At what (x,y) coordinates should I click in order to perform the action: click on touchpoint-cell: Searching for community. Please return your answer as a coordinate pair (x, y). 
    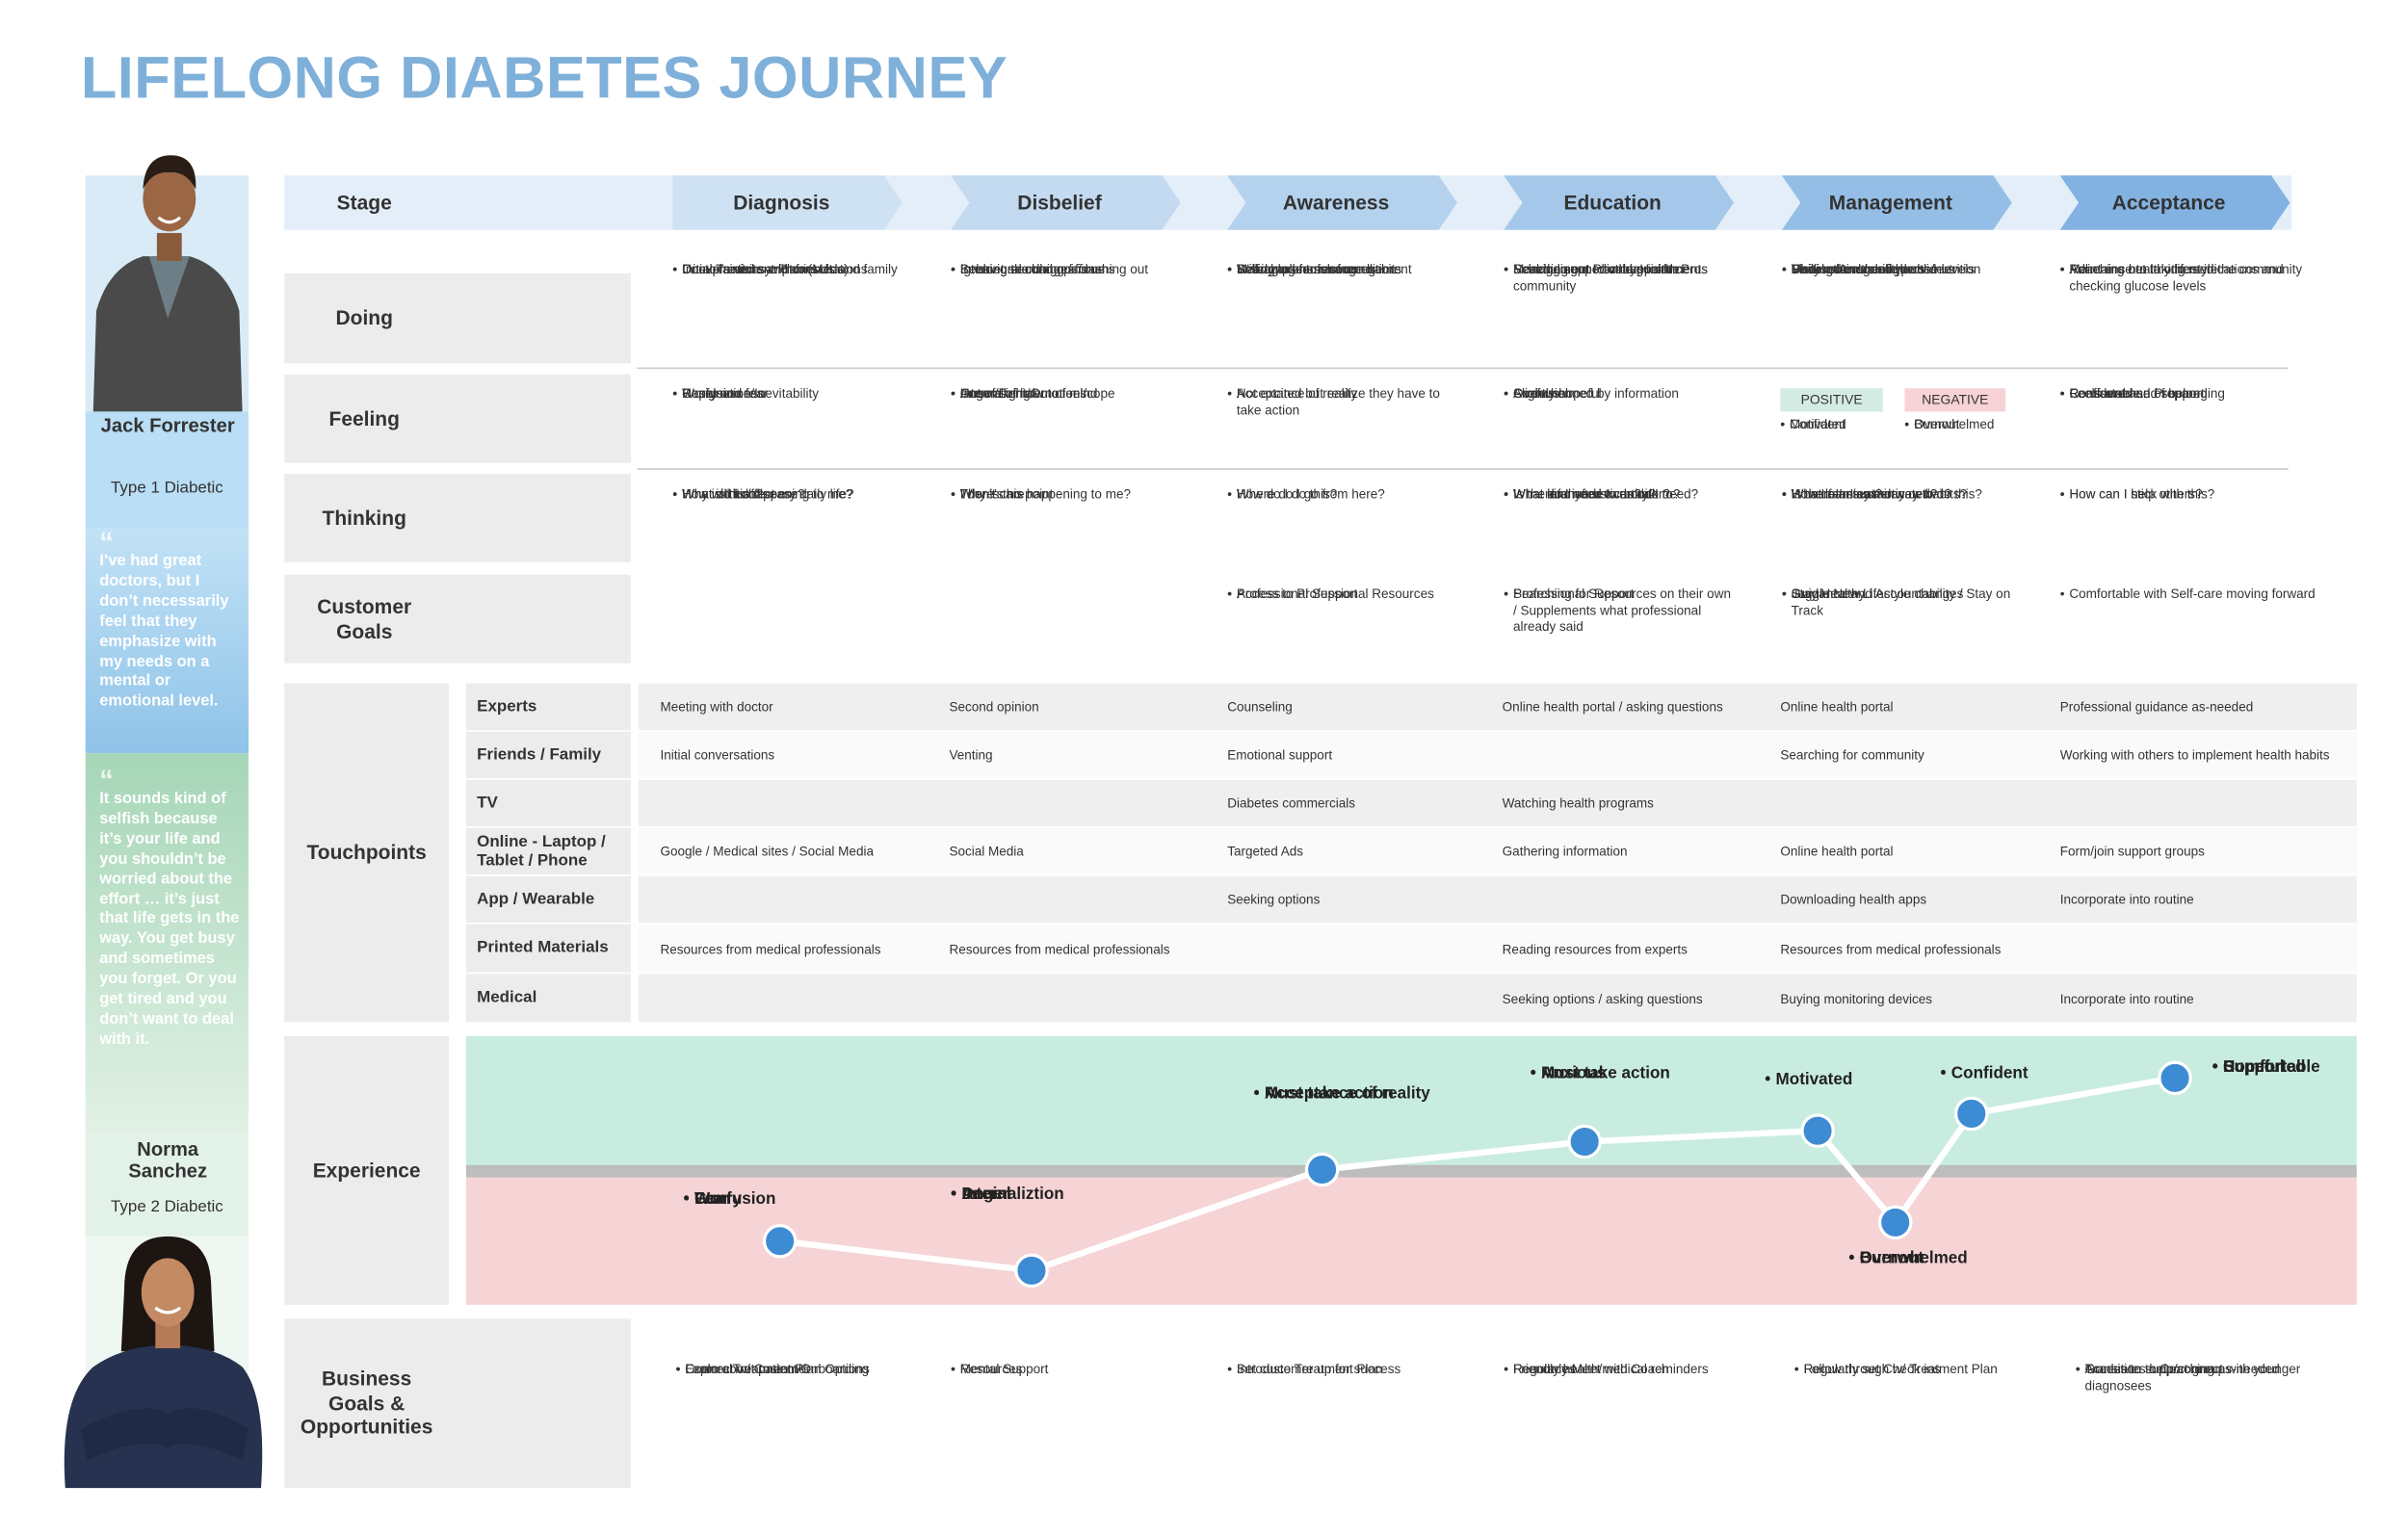
    Looking at the image, I should click on (1852, 754).